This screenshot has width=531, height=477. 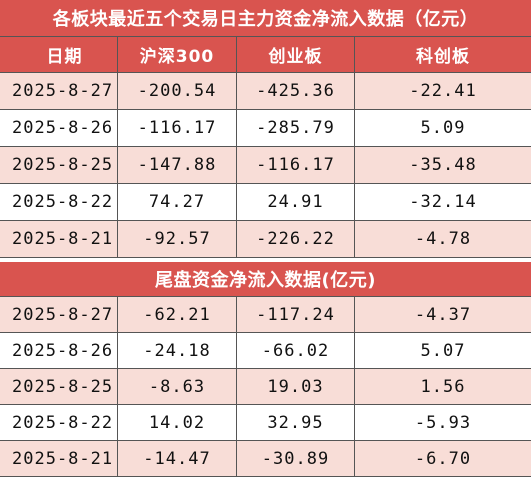 I want to click on value-cell: 14.02, so click(x=177, y=422).